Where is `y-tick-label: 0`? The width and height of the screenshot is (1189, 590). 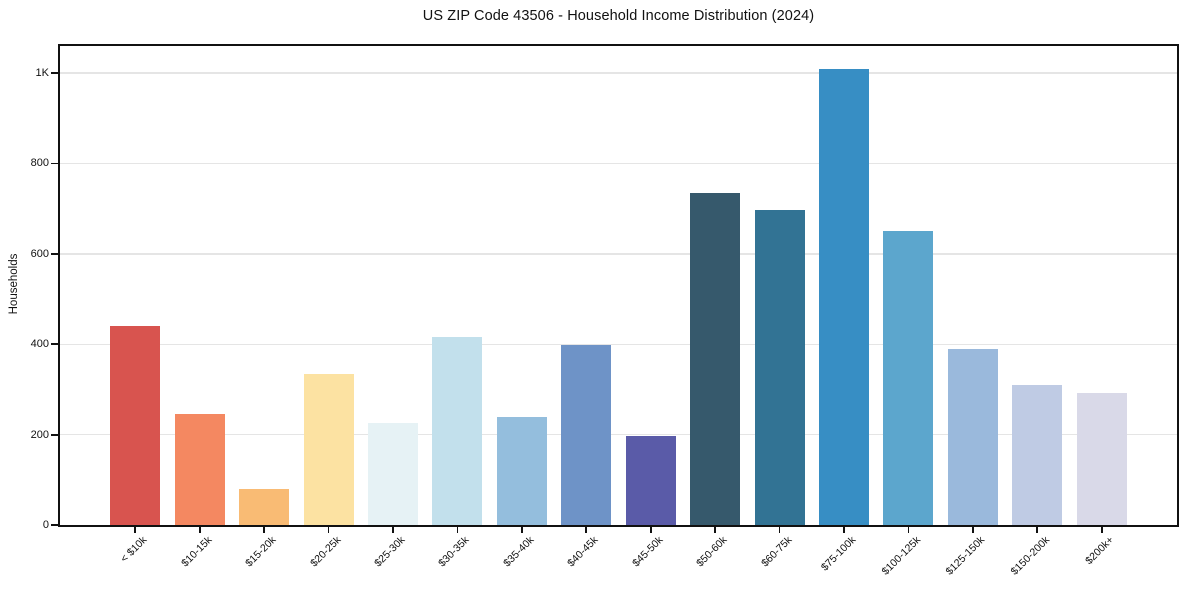
y-tick-label: 0 is located at coordinates (45, 525).